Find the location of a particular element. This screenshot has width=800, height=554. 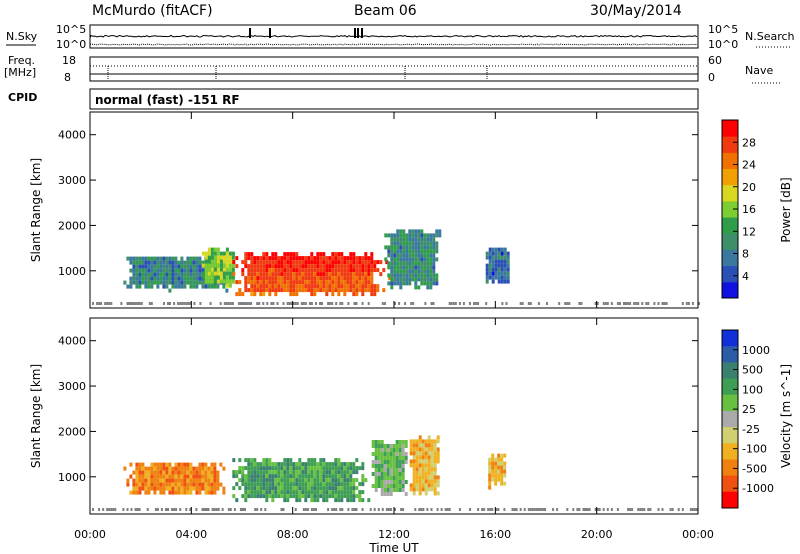

nsky-tick-low: 10^0 is located at coordinates (71, 44).